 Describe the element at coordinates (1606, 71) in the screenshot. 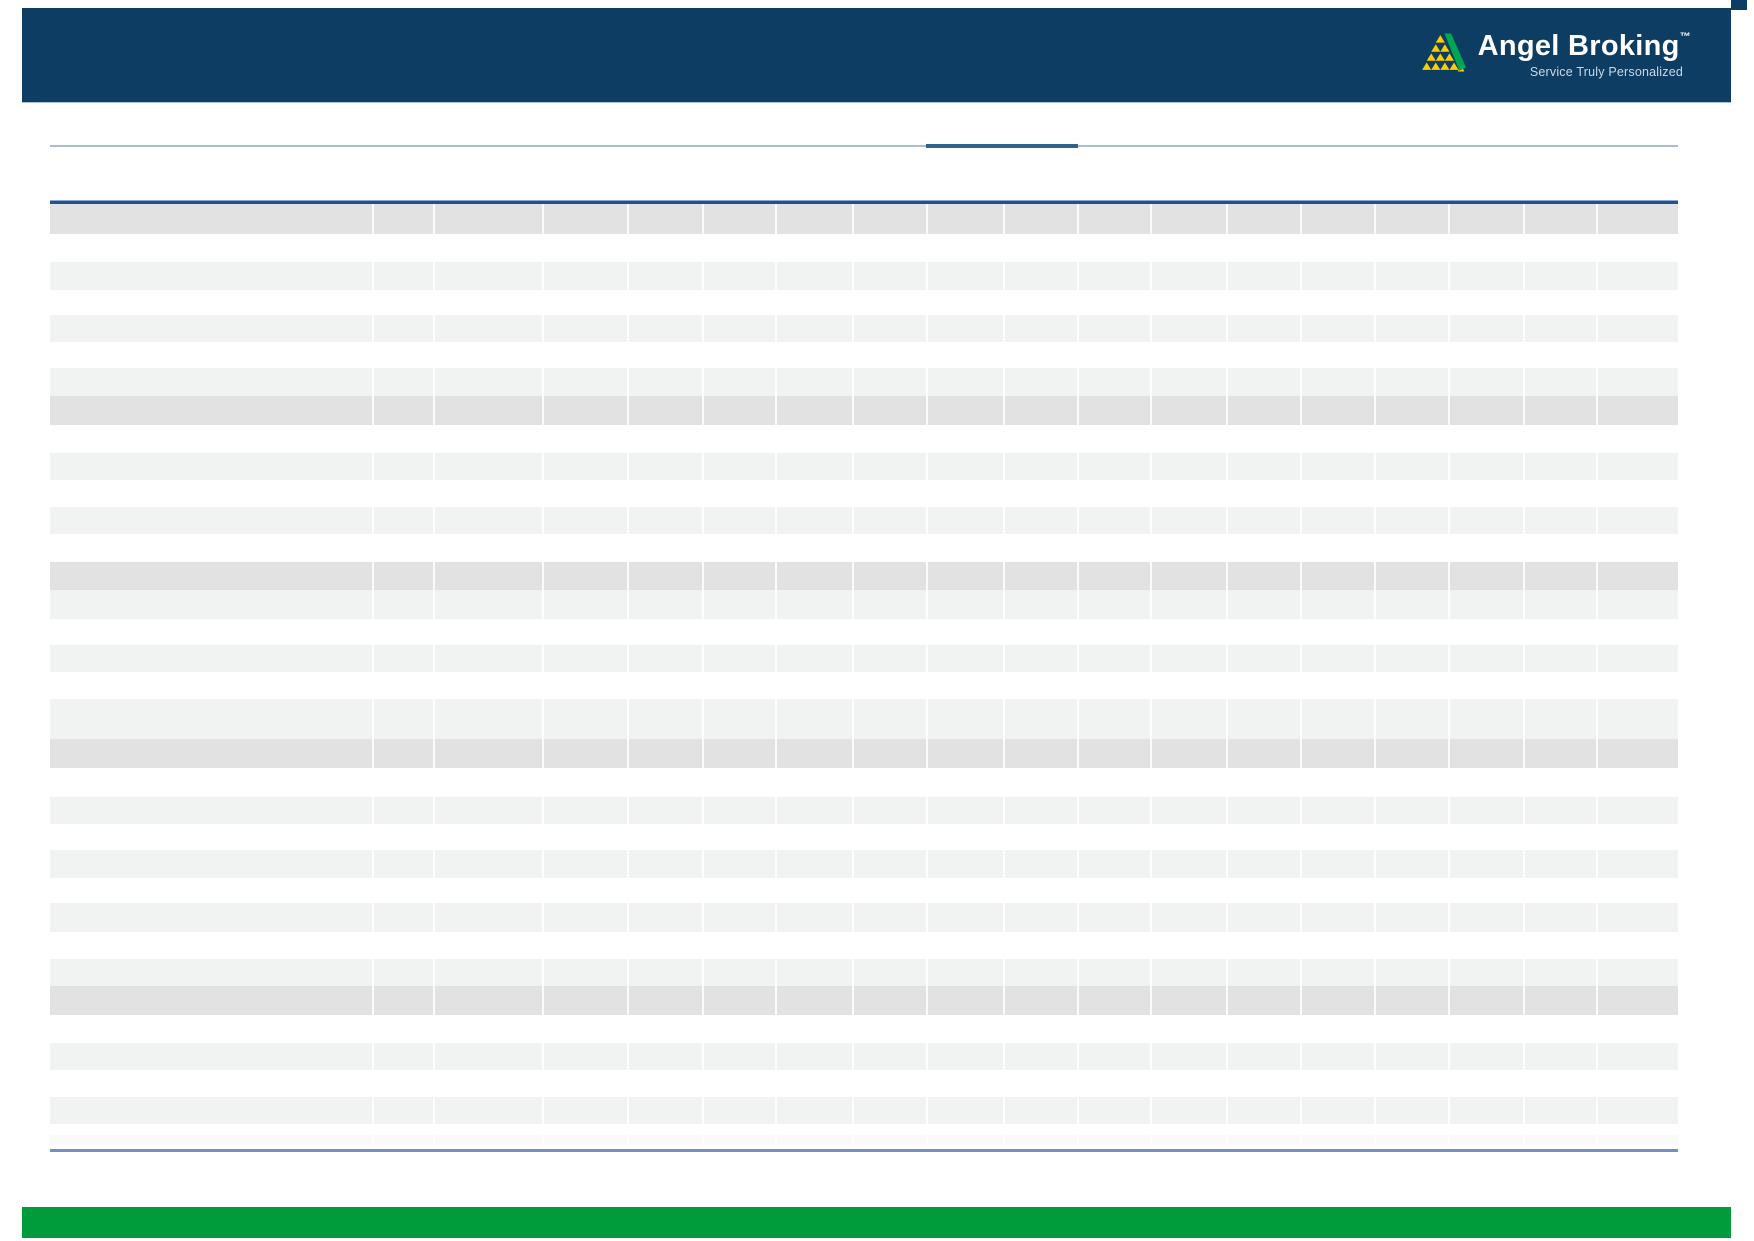

I see `brand-tagline: Service Truly Personalized` at that location.